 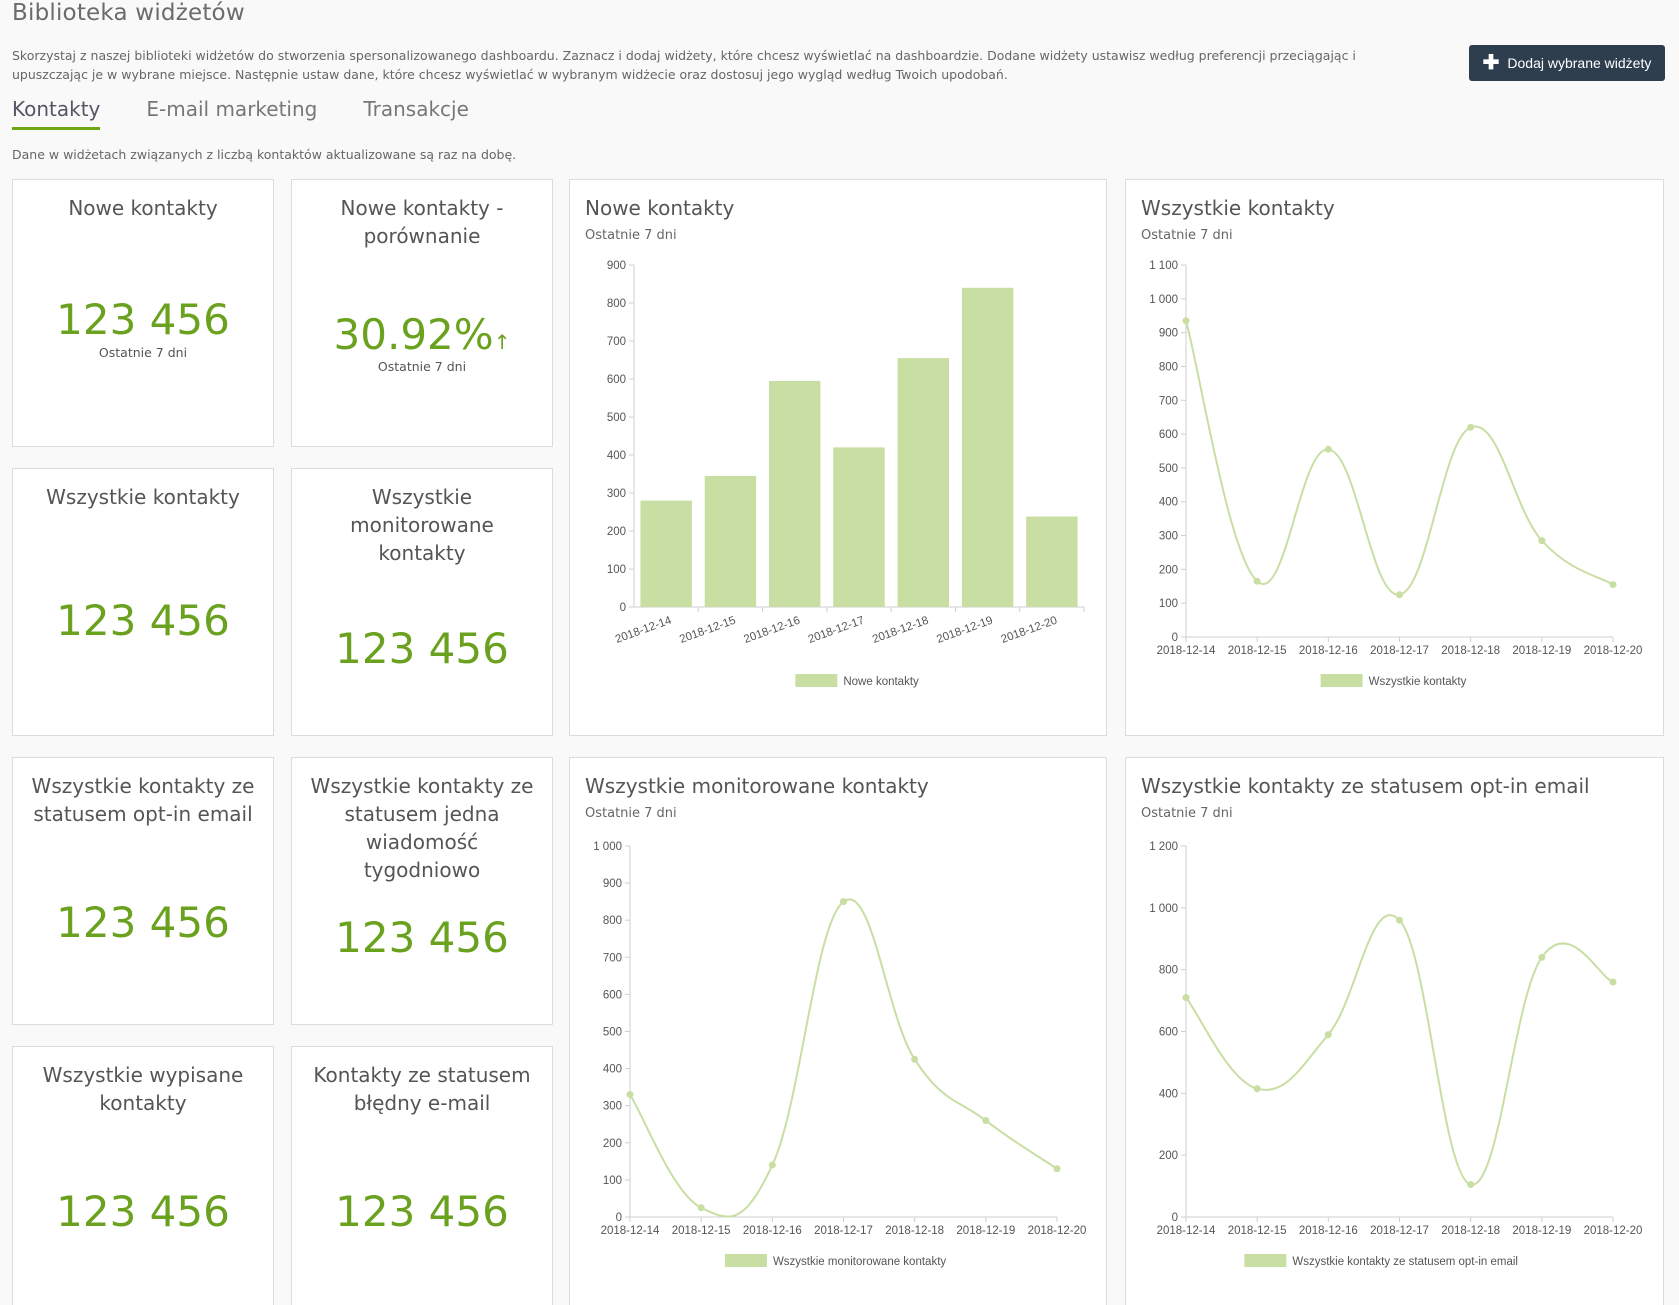 I want to click on y-tick-label: 500, so click(x=616, y=418).